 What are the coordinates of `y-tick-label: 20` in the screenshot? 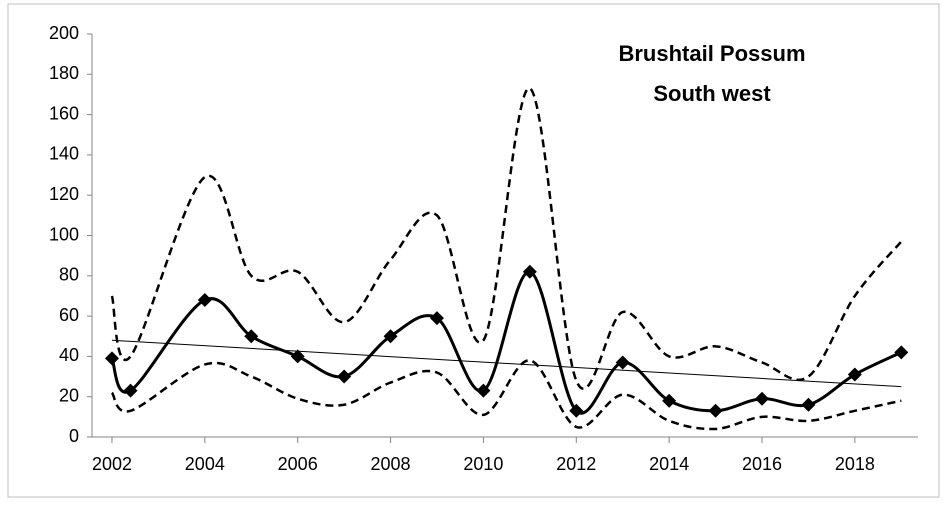 It's located at (69, 395).